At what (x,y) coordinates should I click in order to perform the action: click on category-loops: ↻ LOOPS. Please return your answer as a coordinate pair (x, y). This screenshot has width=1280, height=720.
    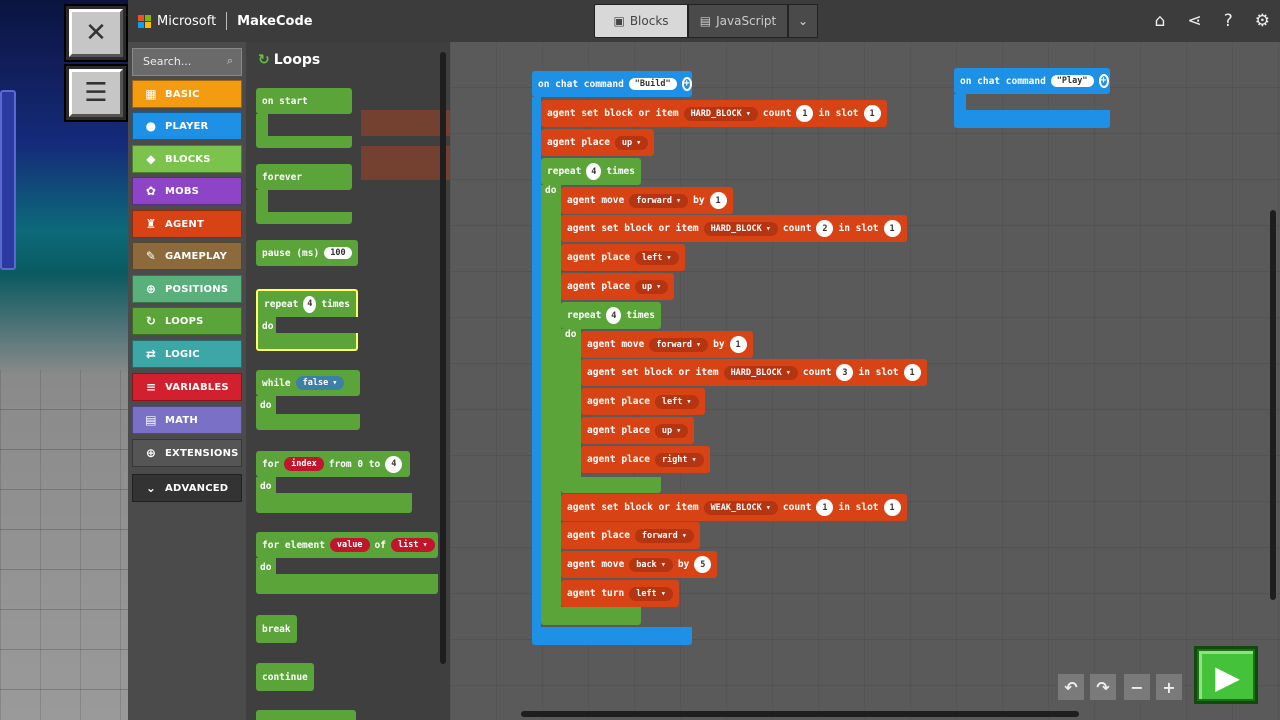
    Looking at the image, I should click on (187, 321).